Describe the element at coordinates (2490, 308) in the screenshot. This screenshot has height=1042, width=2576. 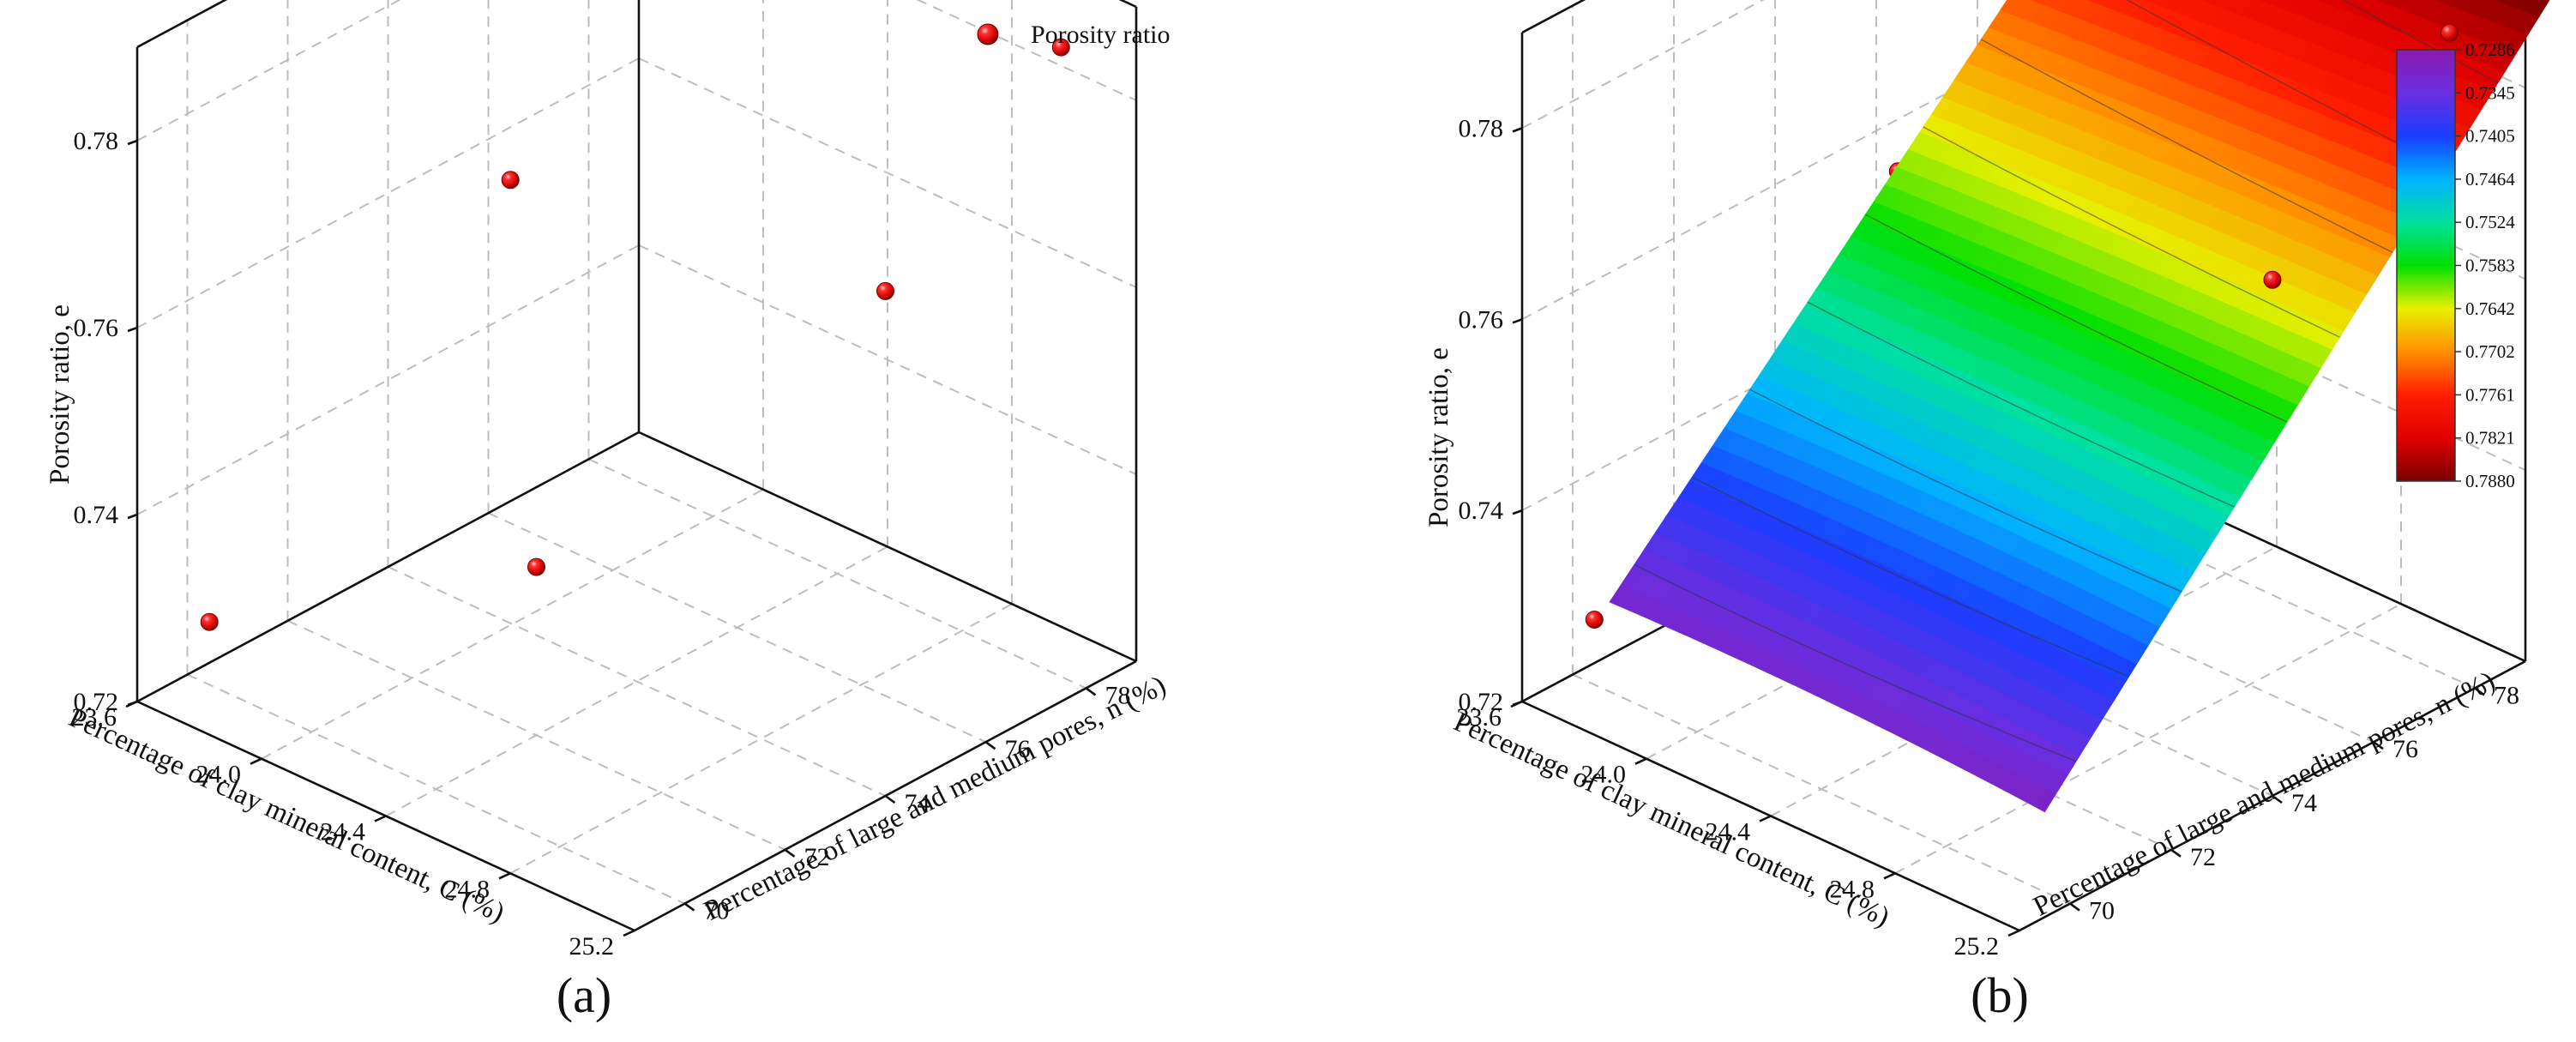
I see `colorbar-tick-label: 0.7642` at that location.